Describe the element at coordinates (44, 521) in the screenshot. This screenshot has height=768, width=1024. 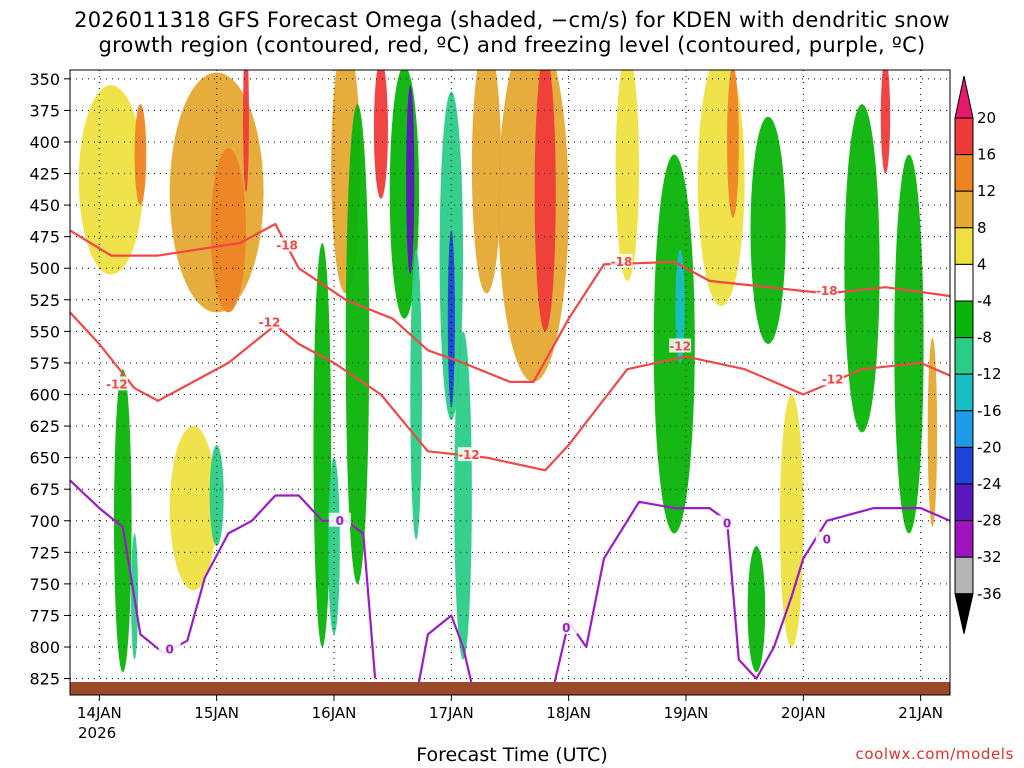
I see `y-tick-label-700: 700` at that location.